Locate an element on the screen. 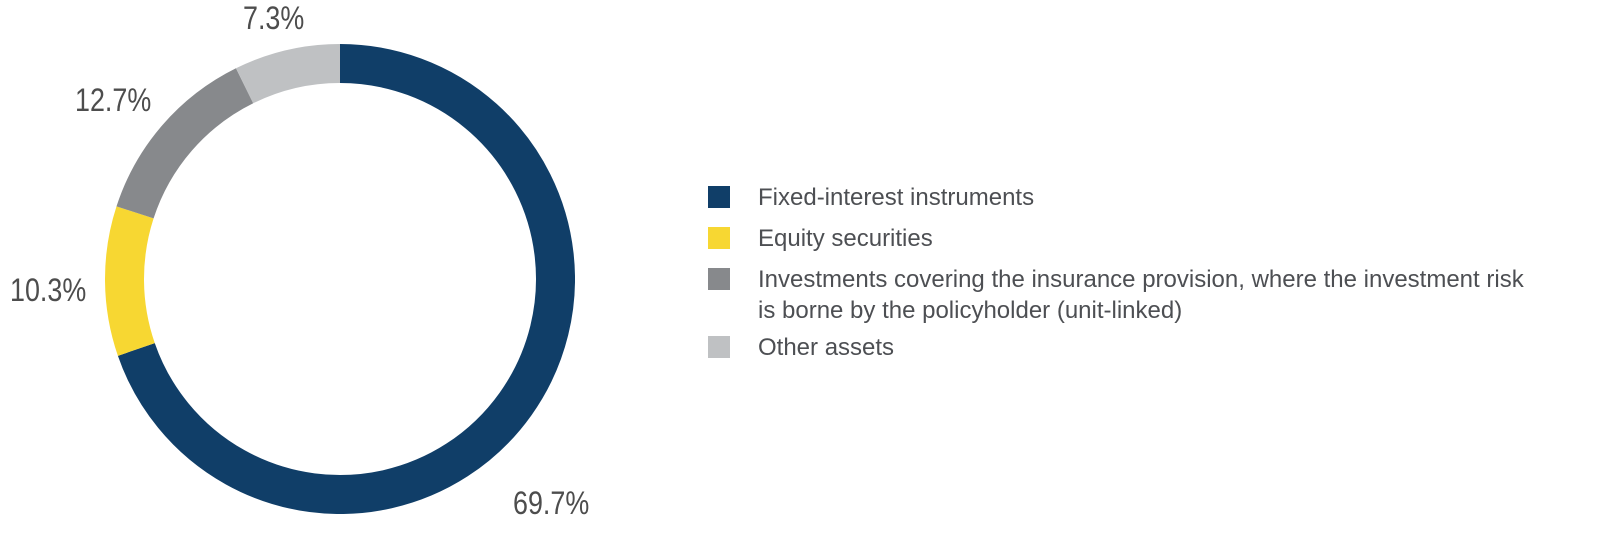 The image size is (1600, 558). pct-label-other-assets: 7.3% is located at coordinates (274, 18).